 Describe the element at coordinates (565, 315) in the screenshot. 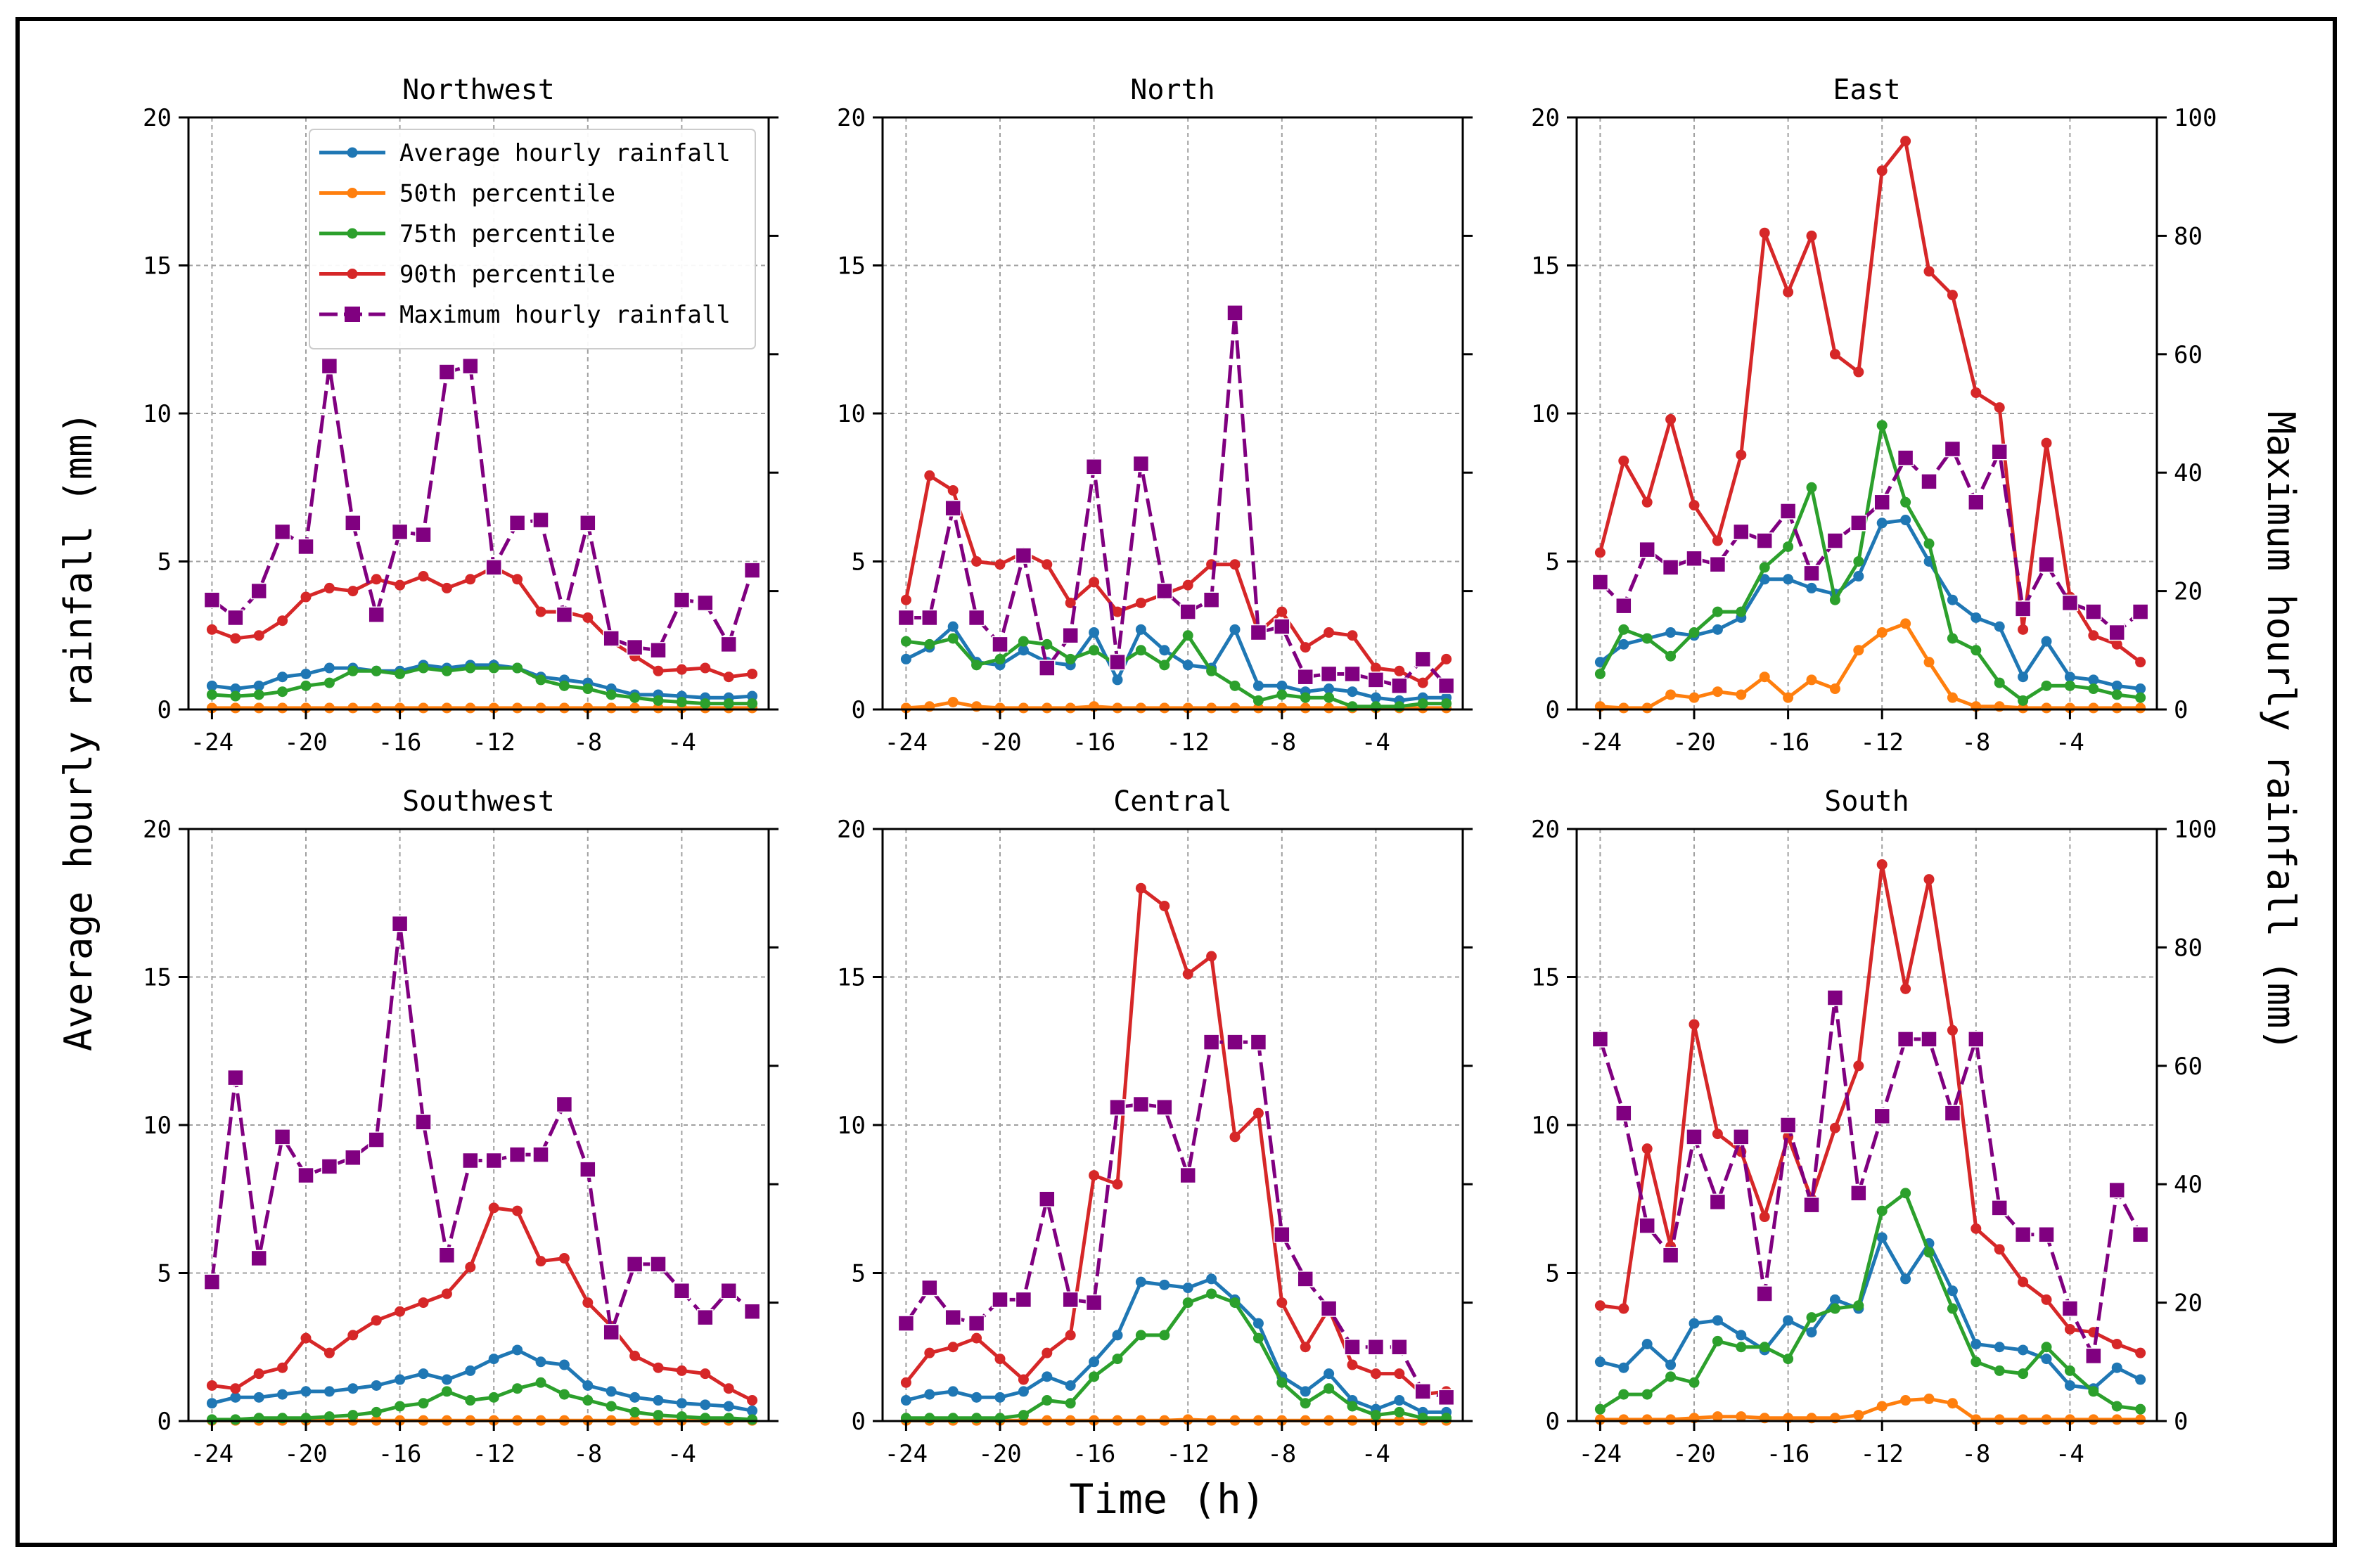

I see `legend-label: Maximum hourly rainfall` at that location.